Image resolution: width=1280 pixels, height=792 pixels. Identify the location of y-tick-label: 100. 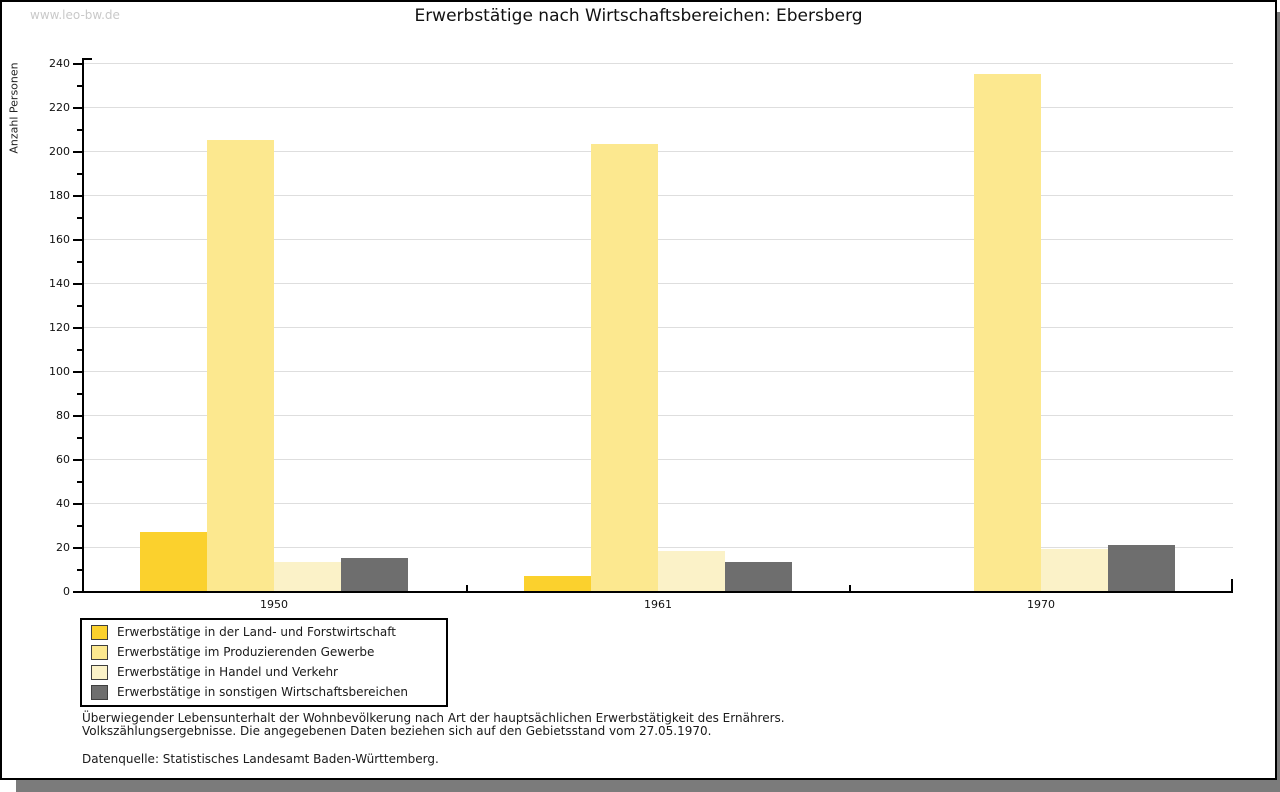
(59, 371).